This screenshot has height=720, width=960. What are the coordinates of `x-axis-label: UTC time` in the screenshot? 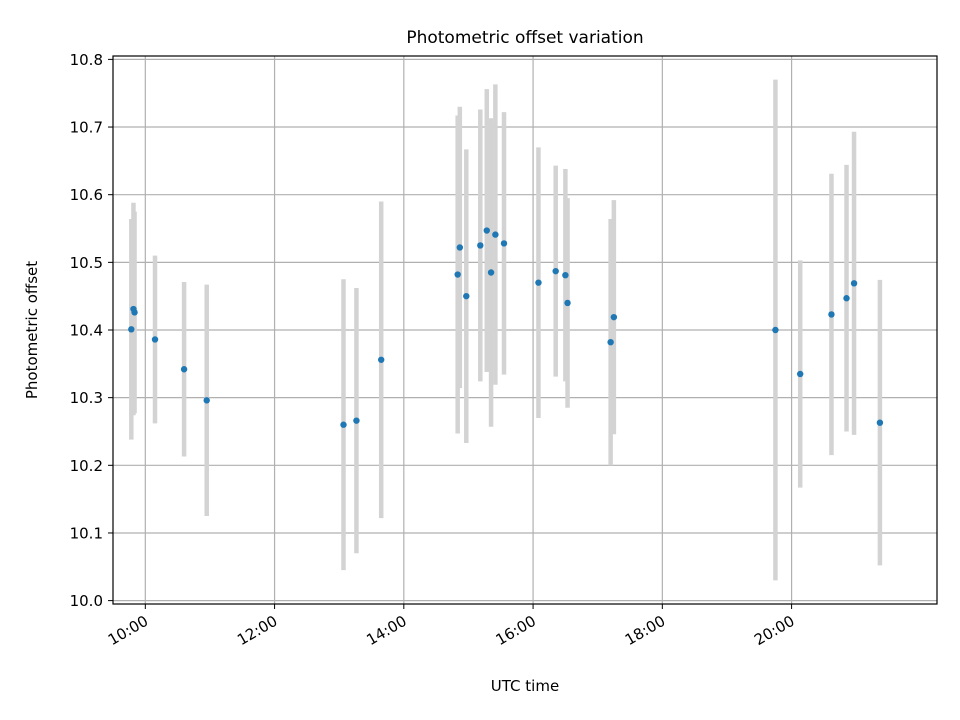 It's located at (525, 686).